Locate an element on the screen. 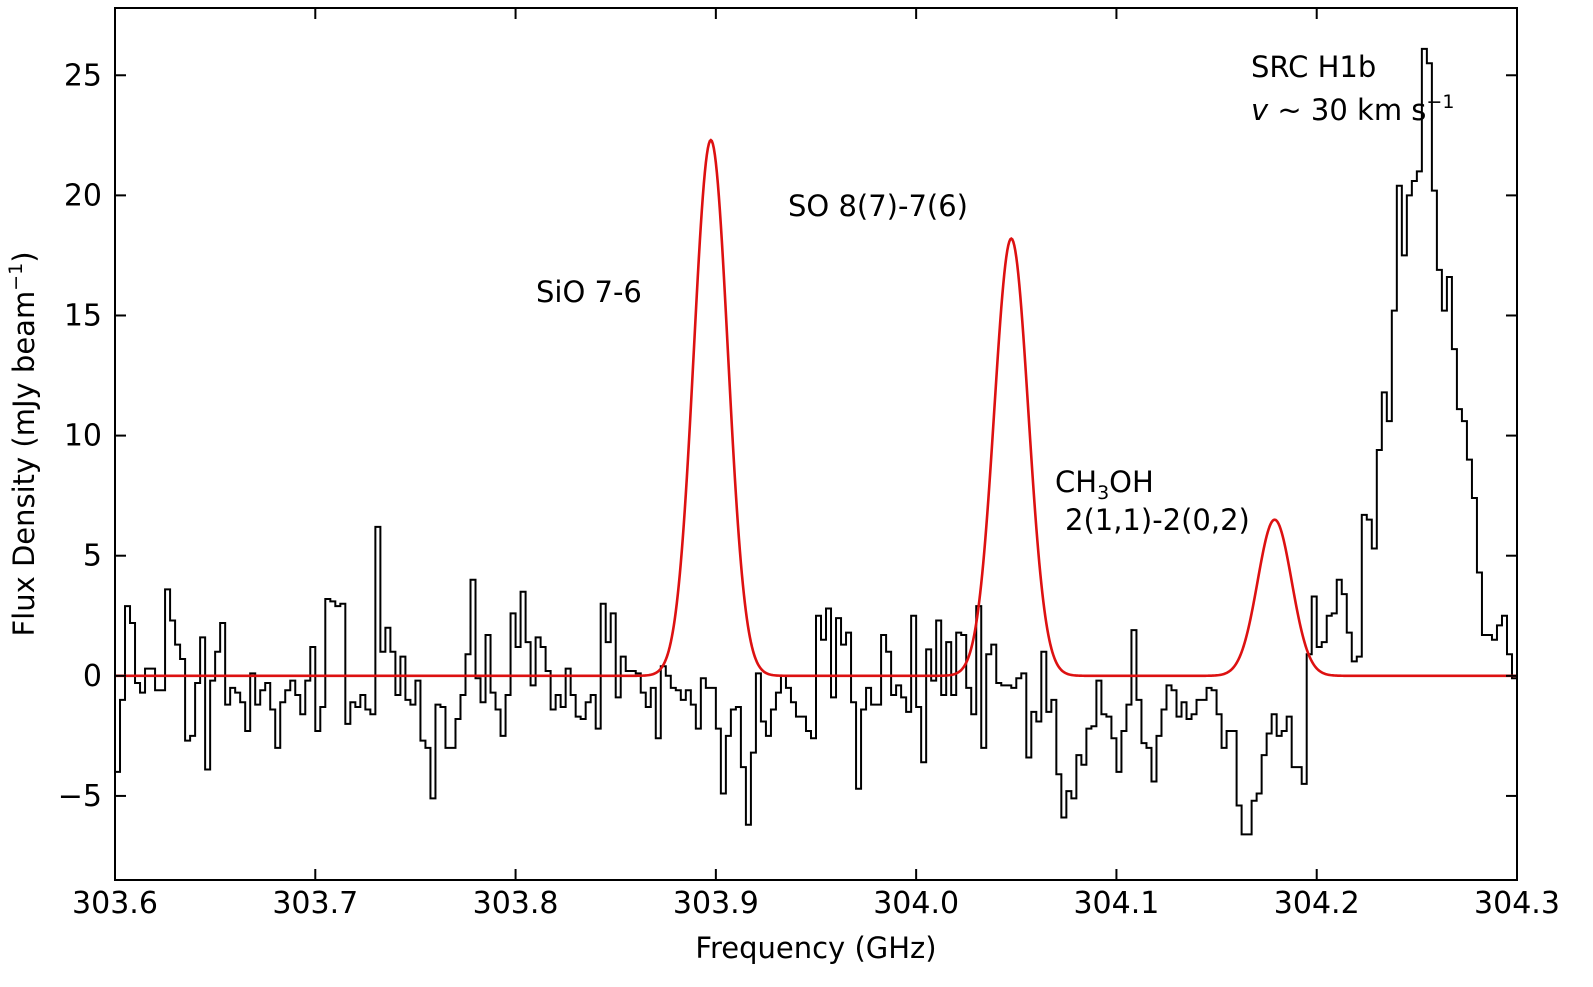  x-tick-label: 304.3 is located at coordinates (1517, 903).